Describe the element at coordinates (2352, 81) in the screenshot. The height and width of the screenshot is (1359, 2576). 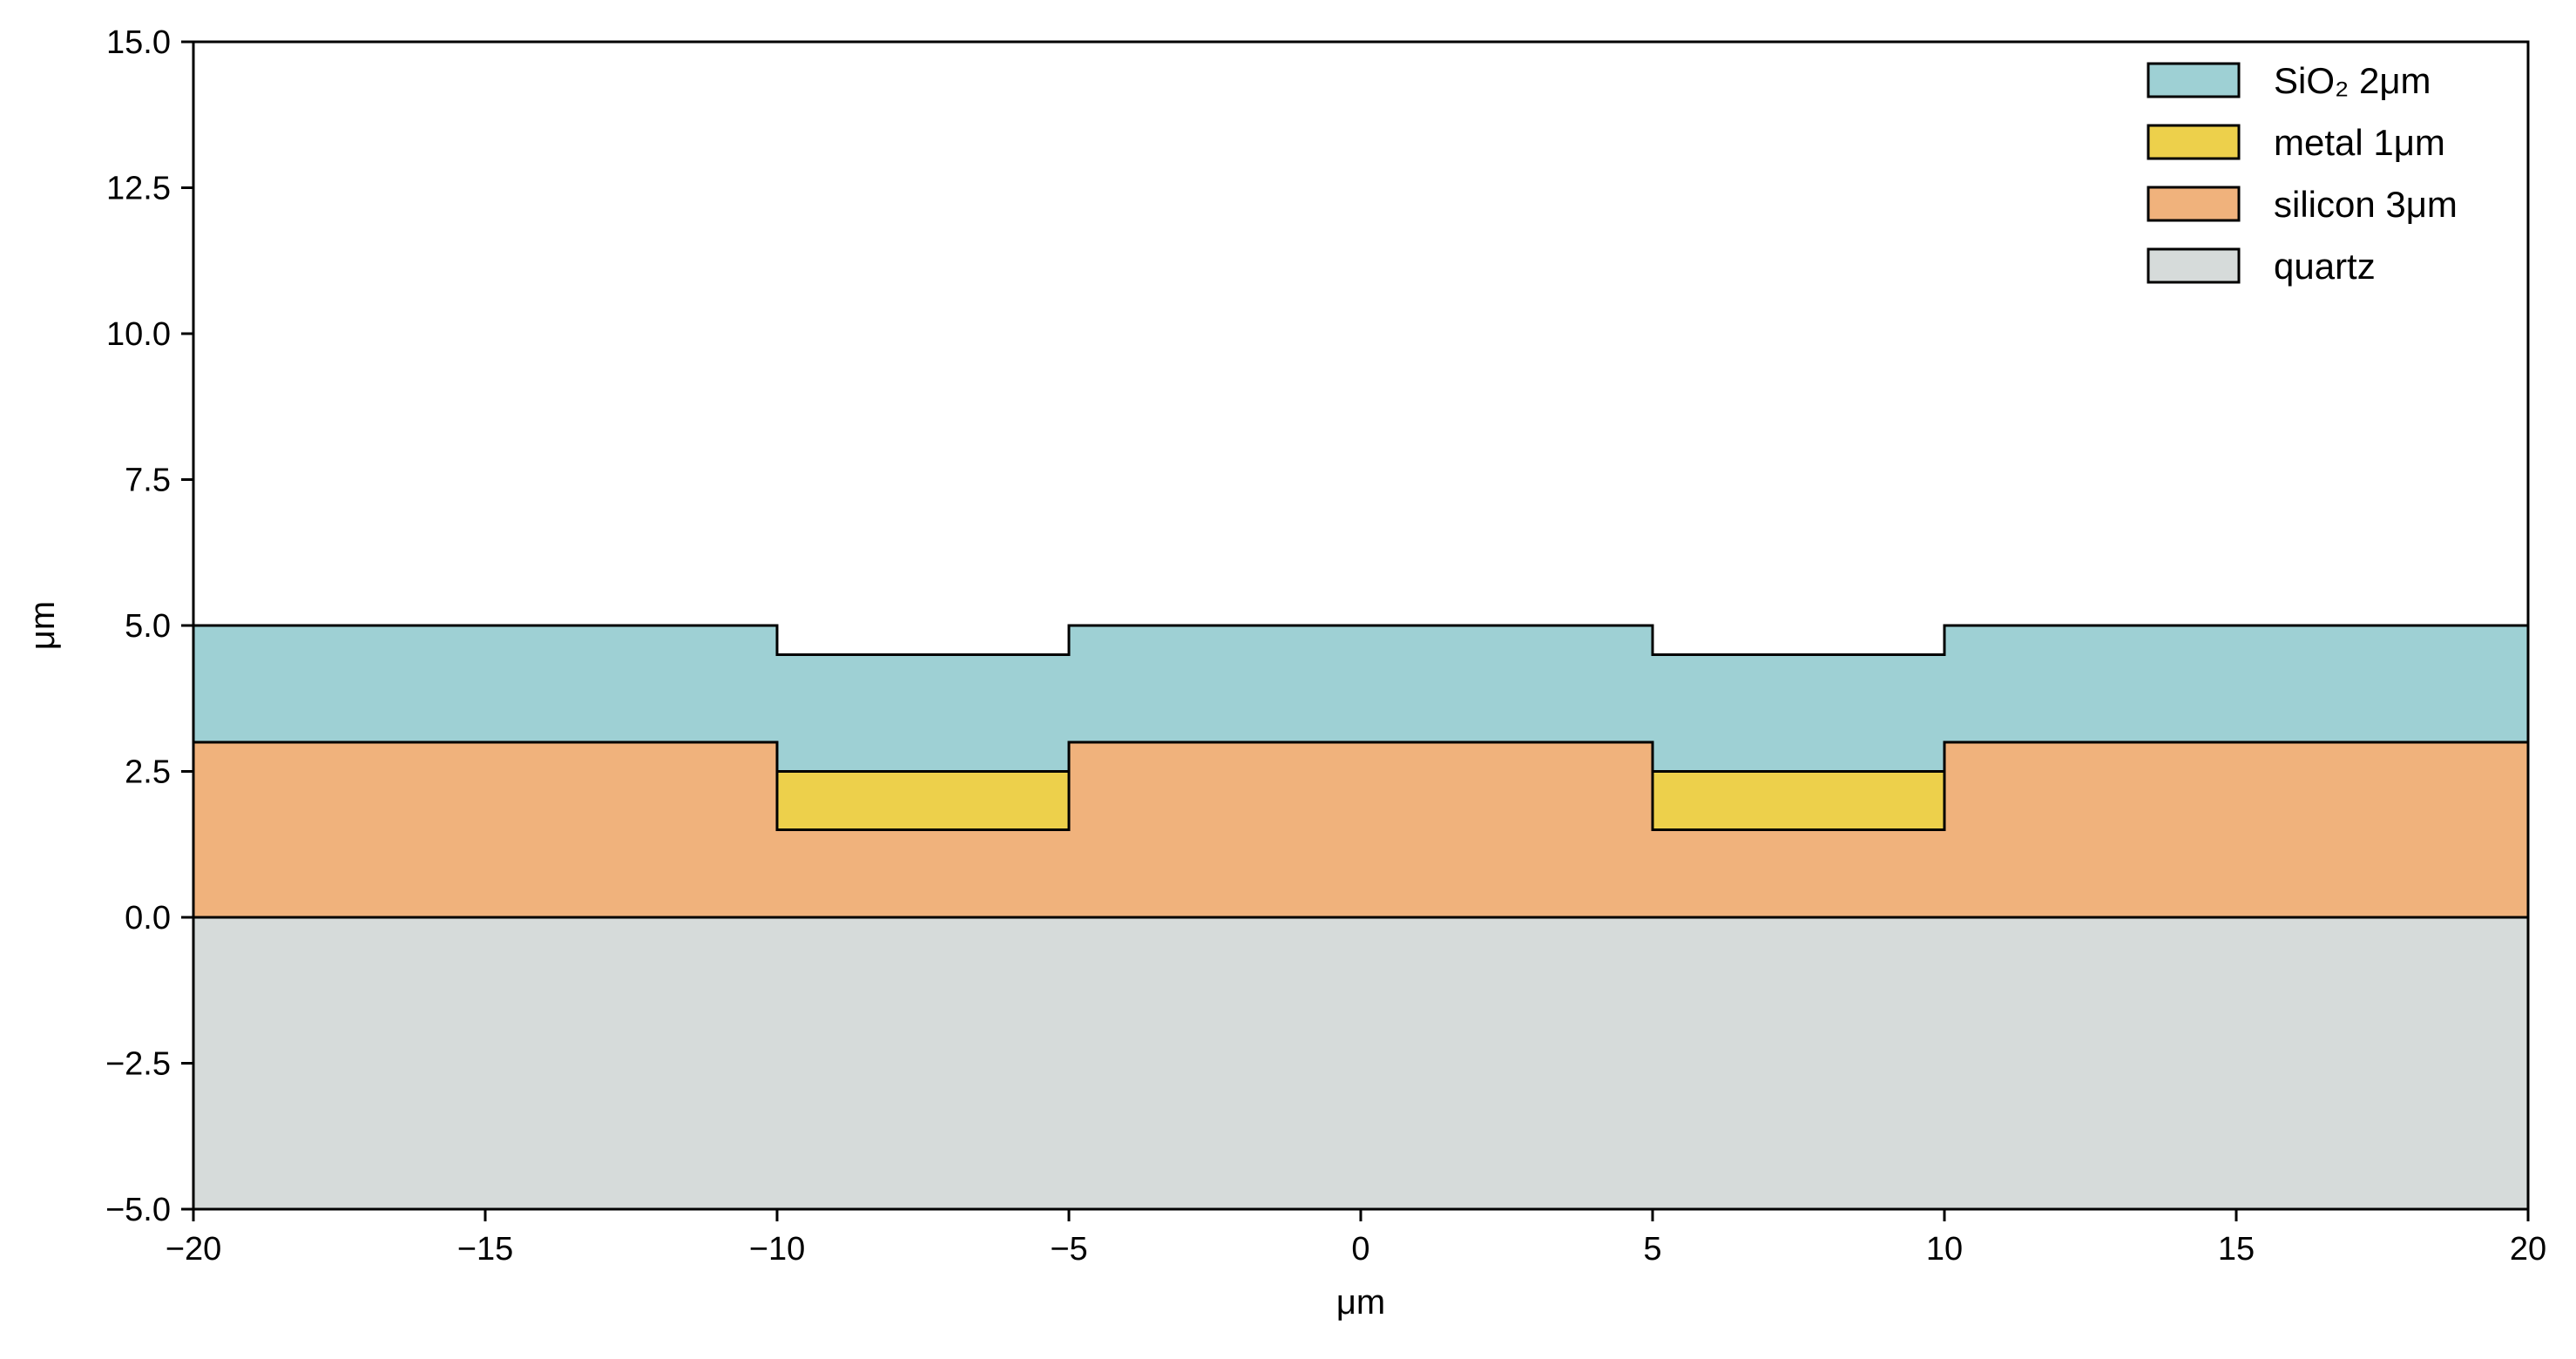
I see `legend-label: SiO₂ 2μm` at that location.